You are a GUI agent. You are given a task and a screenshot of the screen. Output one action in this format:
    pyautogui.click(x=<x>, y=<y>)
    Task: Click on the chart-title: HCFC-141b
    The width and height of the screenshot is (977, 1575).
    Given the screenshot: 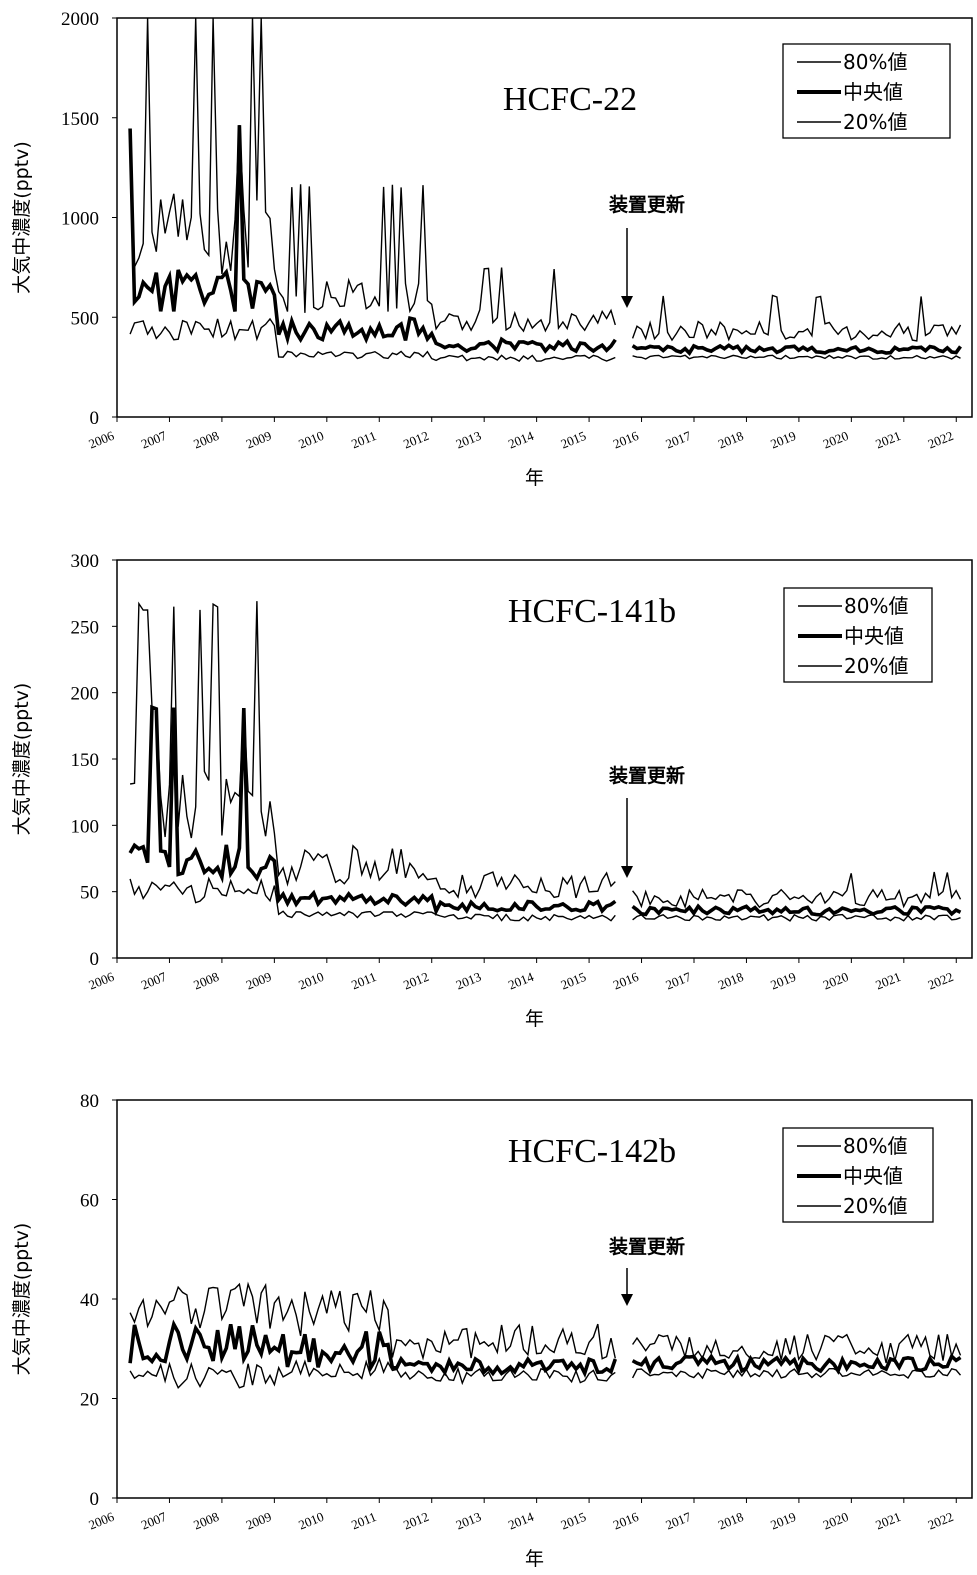 What is the action you would take?
    pyautogui.click(x=592, y=611)
    